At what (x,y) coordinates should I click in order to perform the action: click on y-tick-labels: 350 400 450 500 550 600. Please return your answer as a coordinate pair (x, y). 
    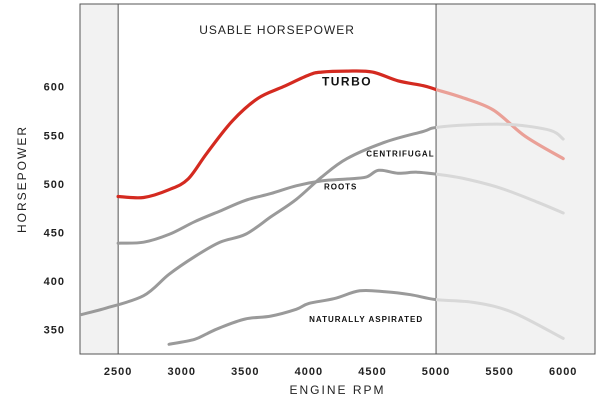
    Looking at the image, I should click on (54, 209).